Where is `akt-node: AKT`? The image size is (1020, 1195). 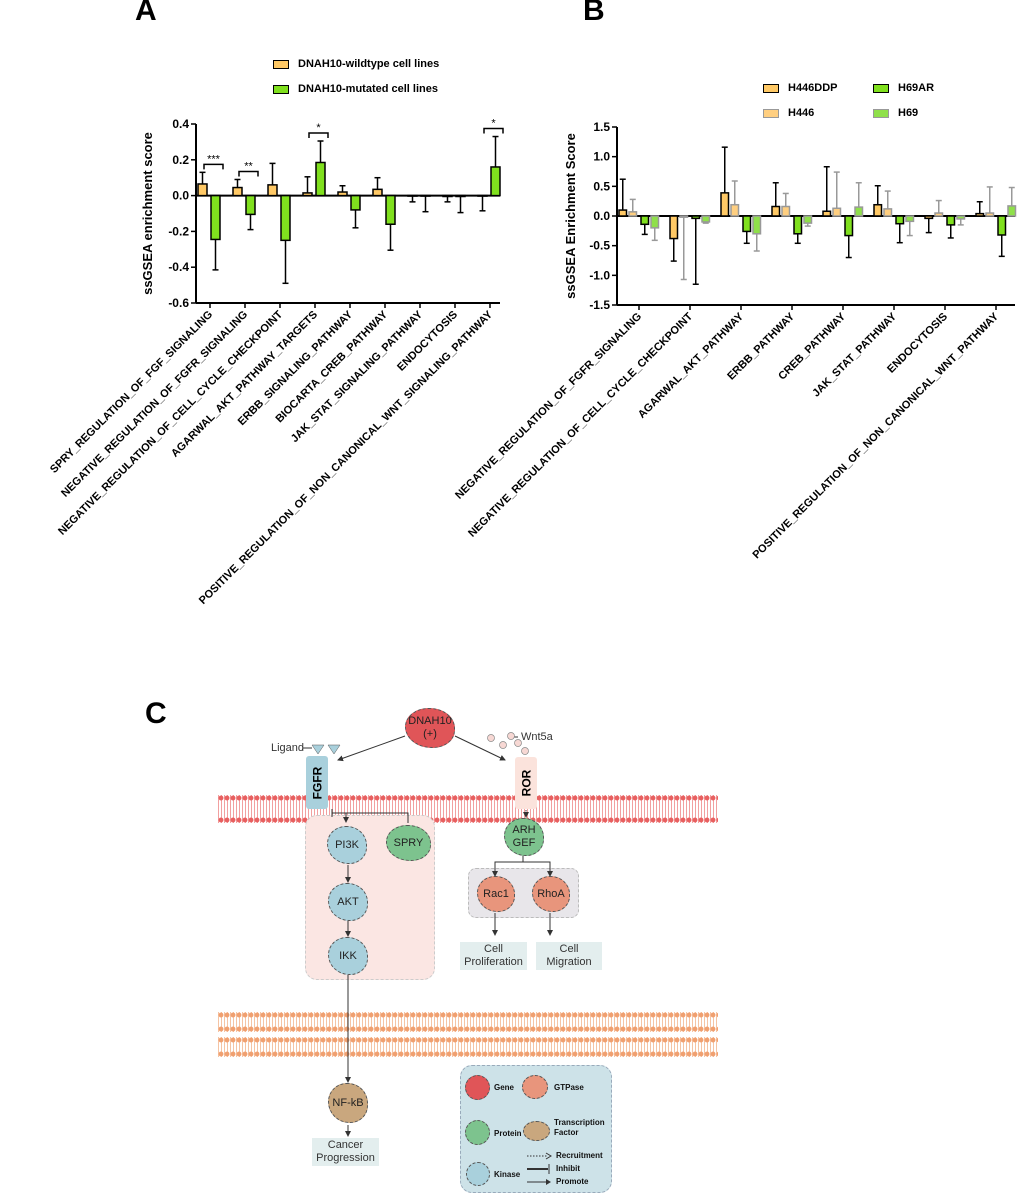
akt-node: AKT is located at coordinates (348, 902).